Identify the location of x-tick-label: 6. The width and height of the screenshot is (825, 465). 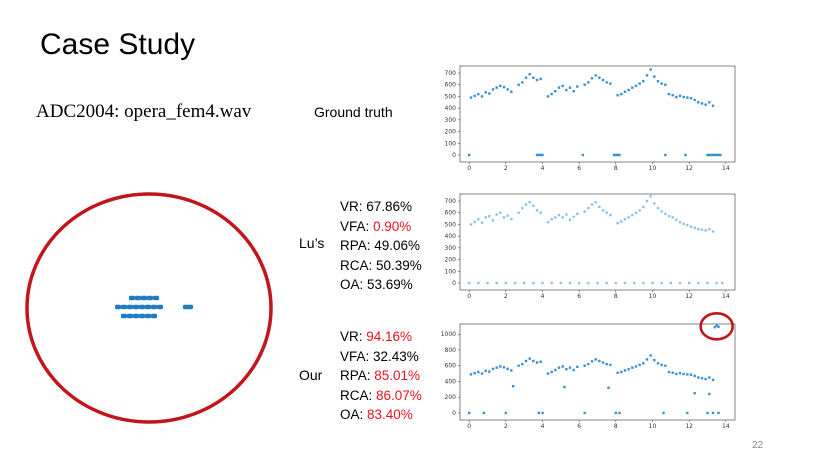
(579, 168).